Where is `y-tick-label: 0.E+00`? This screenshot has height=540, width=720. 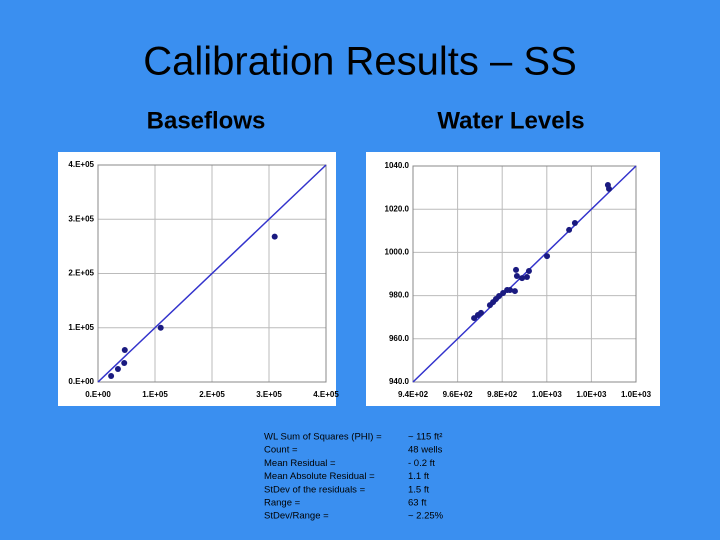
y-tick-label: 0.E+00 is located at coordinates (81, 381).